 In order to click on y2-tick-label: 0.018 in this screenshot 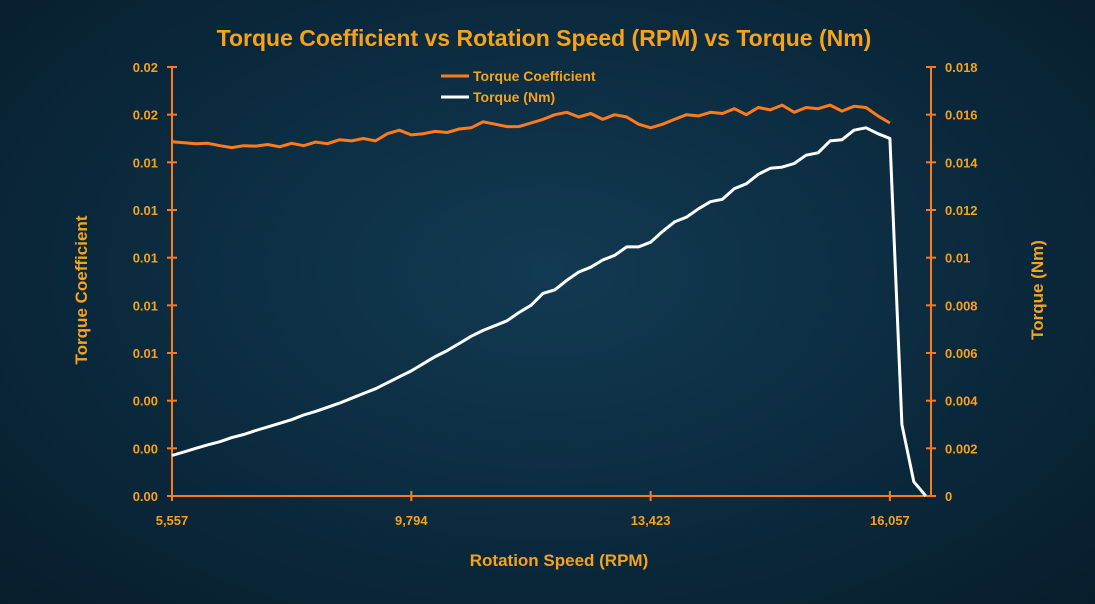, I will do `click(961, 67)`.